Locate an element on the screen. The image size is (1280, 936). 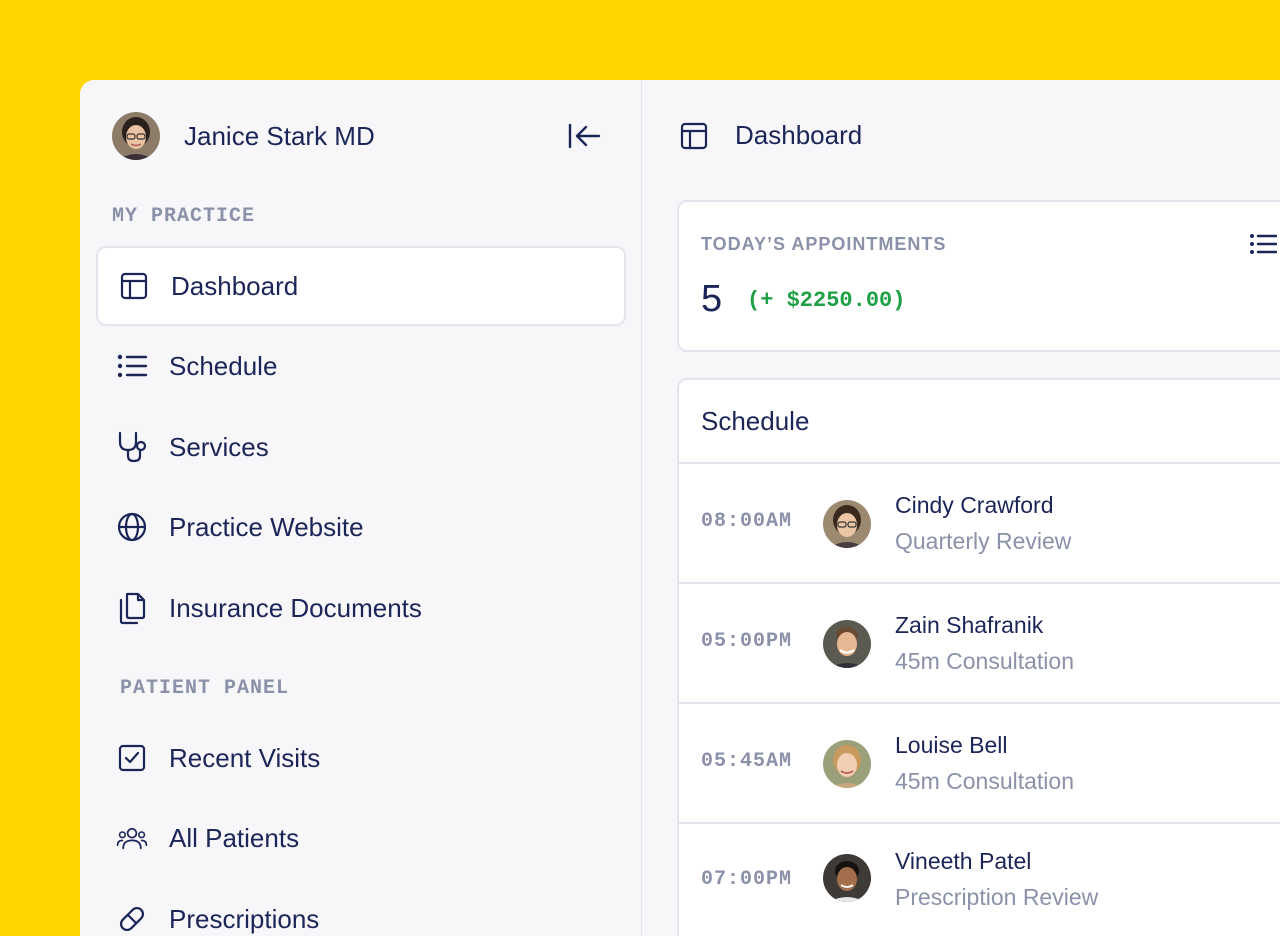
sidebar-item-label: Prescriptions is located at coordinates (244, 918).